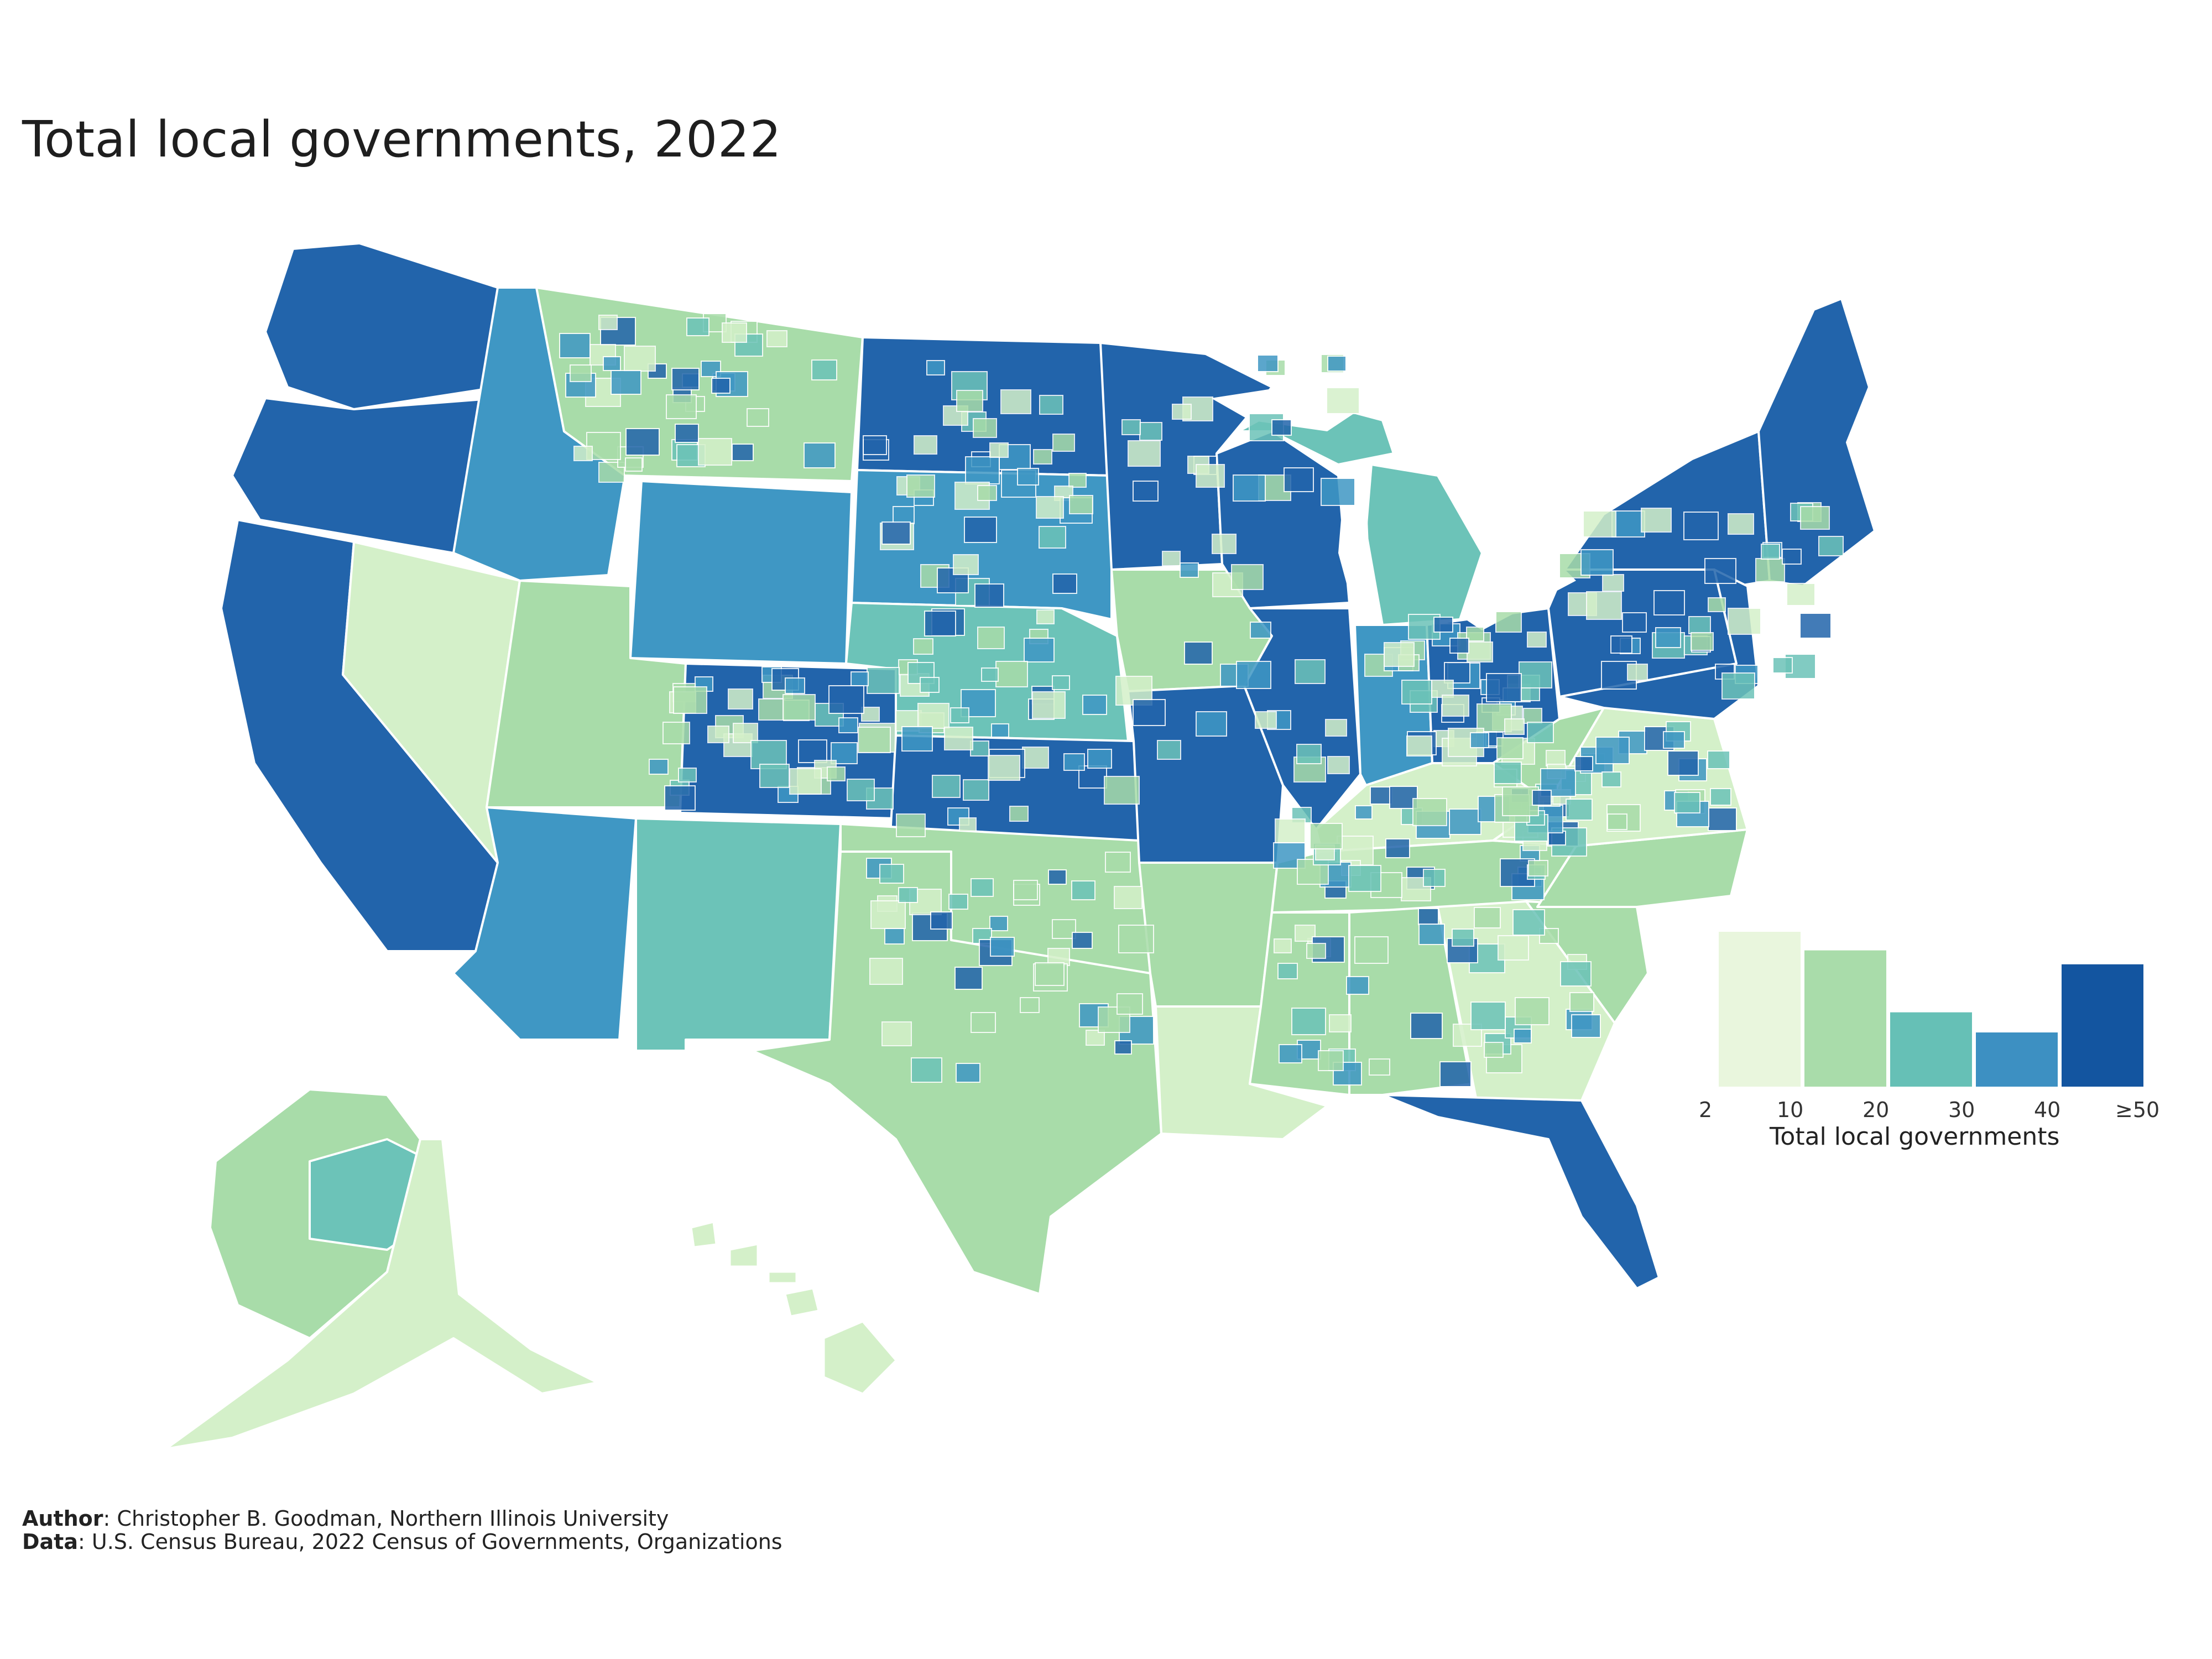  Describe the element at coordinates (2137, 1110) in the screenshot. I see `legend-tick-5: ≥50` at that location.